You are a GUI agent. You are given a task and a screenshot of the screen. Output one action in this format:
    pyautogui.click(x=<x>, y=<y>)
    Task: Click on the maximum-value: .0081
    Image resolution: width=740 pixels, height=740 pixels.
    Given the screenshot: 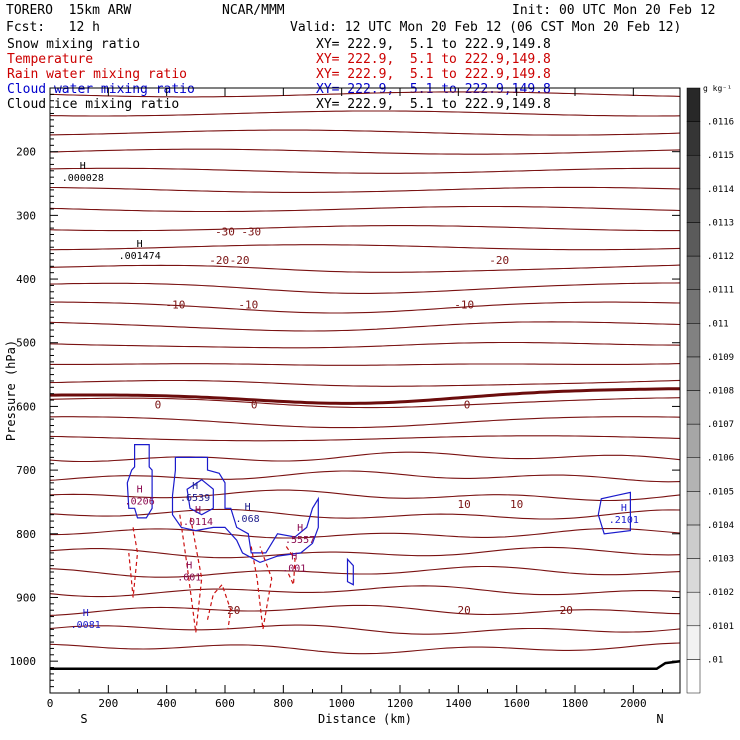 What is the action you would take?
    pyautogui.click(x=86, y=625)
    